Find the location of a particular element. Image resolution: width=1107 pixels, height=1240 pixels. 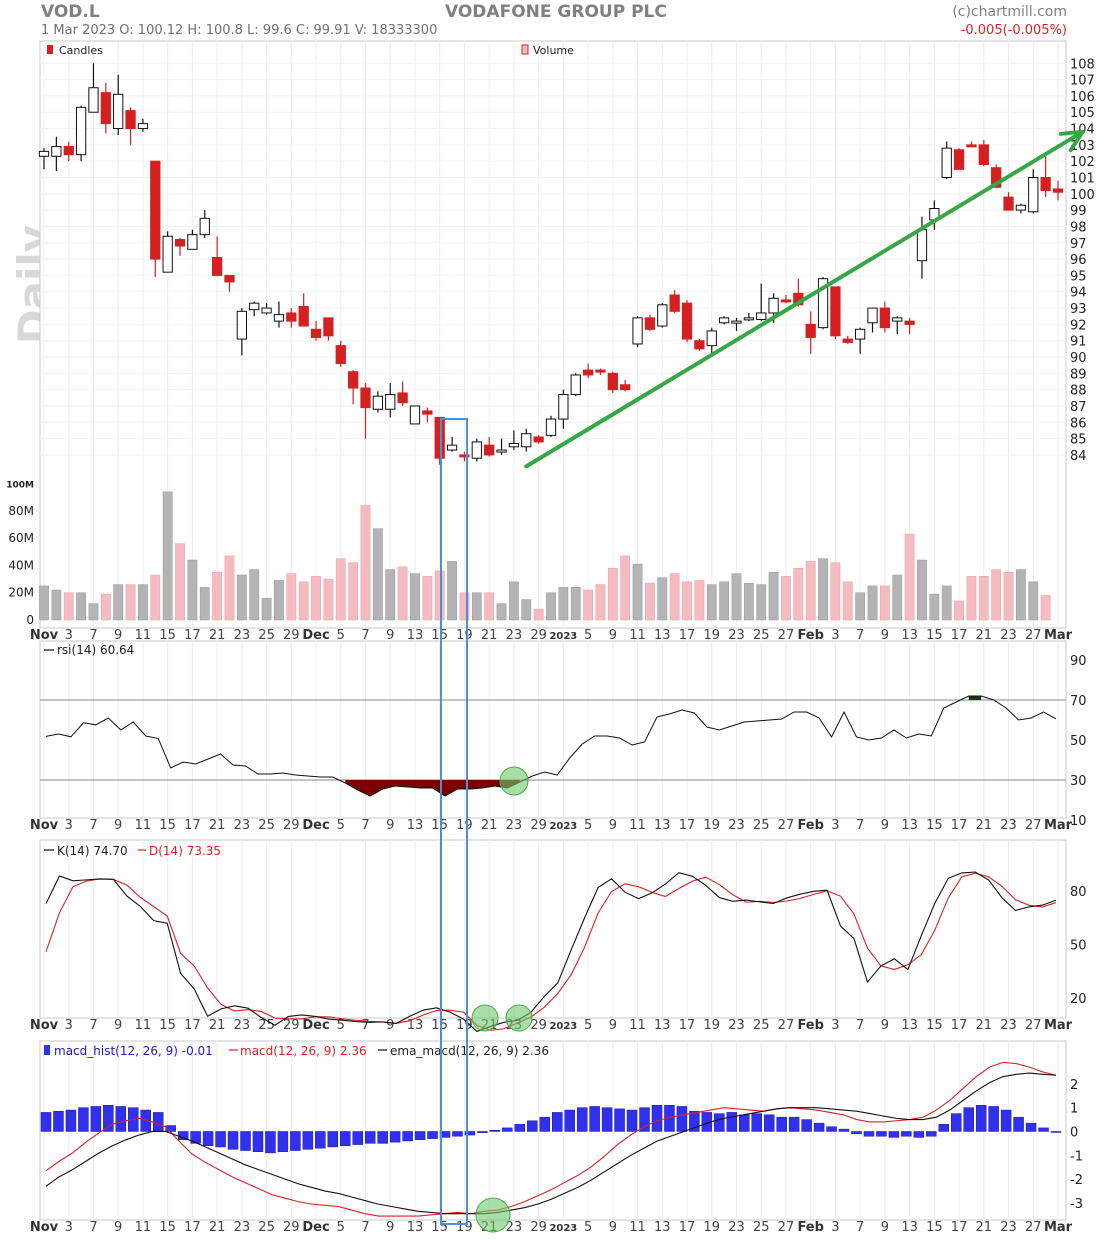

price-xtick: 5 is located at coordinates (588, 635).